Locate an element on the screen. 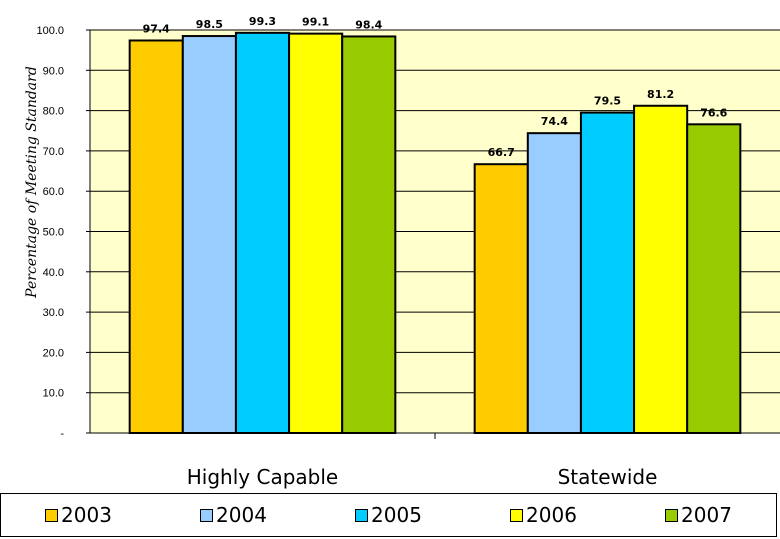 This screenshot has height=539, width=780. y-tick-label: - is located at coordinates (62, 434).